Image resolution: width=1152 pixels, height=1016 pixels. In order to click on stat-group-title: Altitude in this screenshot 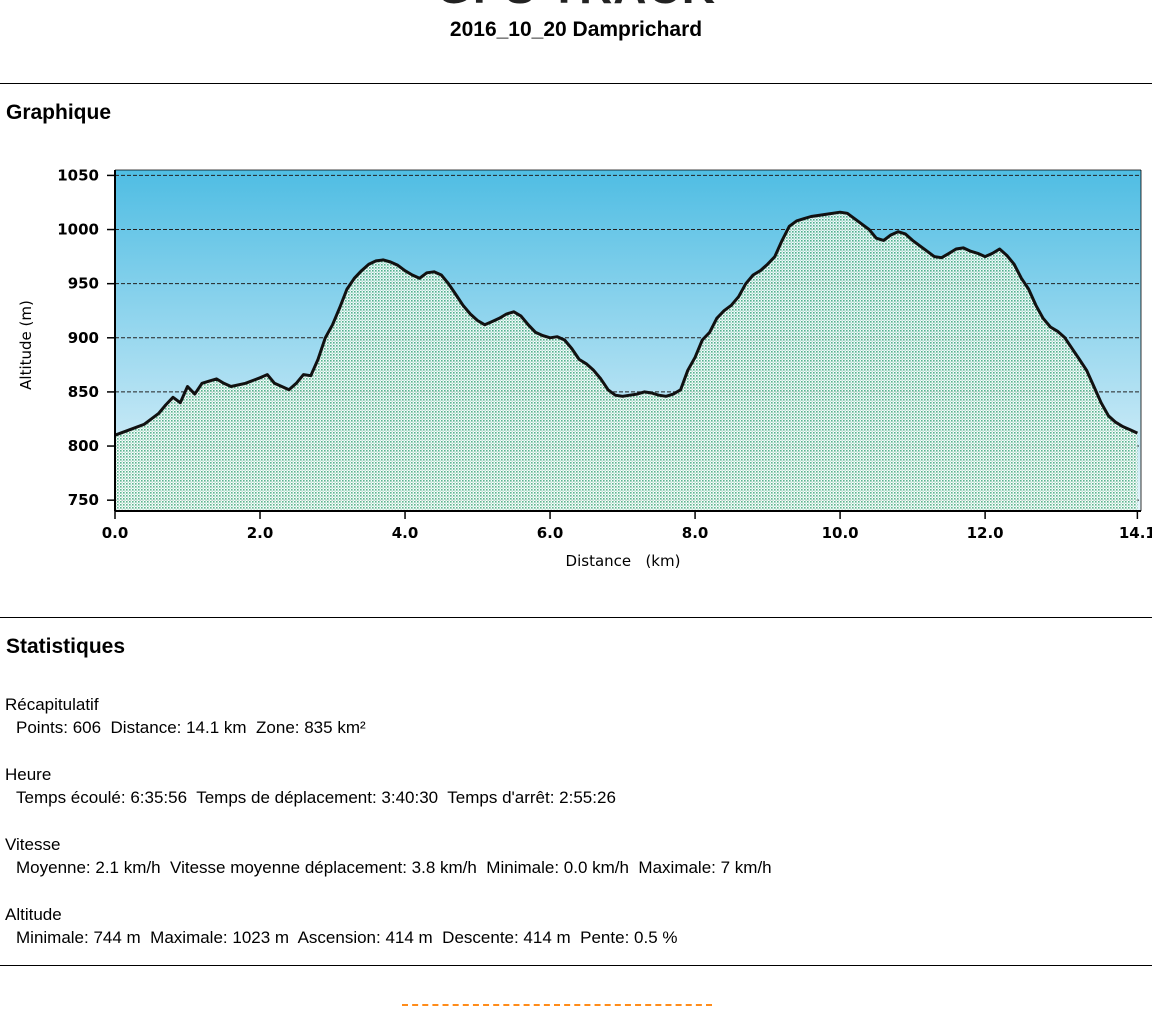, I will do `click(33, 914)`.